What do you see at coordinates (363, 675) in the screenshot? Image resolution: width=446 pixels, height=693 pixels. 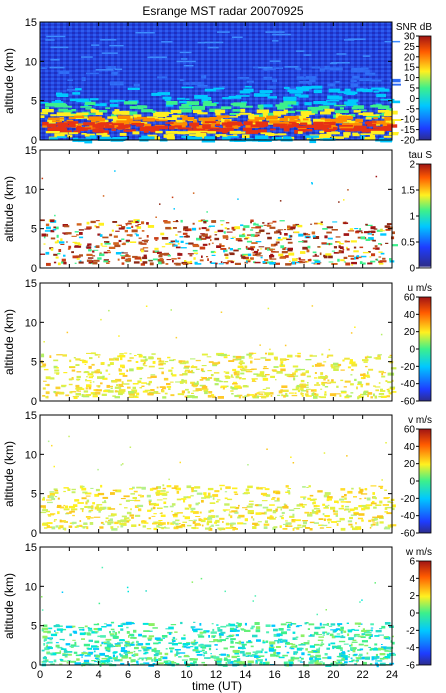 I see `x-tick-label: 22` at bounding box center [363, 675].